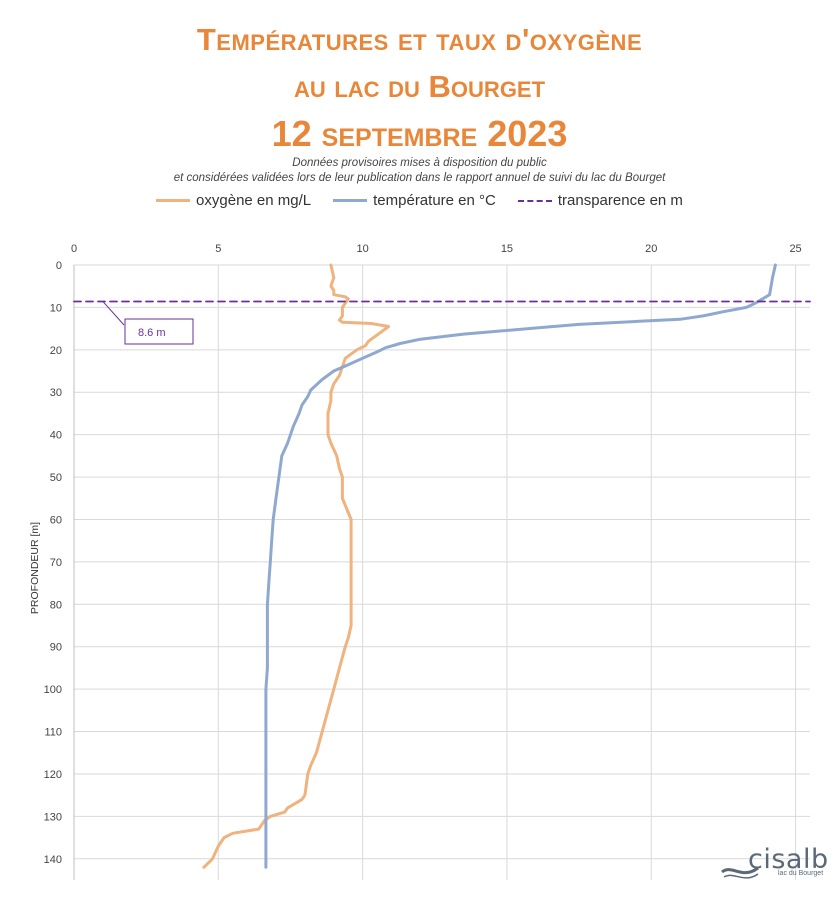 The width and height of the screenshot is (839, 903). I want to click on annotation-box, so click(159, 331).